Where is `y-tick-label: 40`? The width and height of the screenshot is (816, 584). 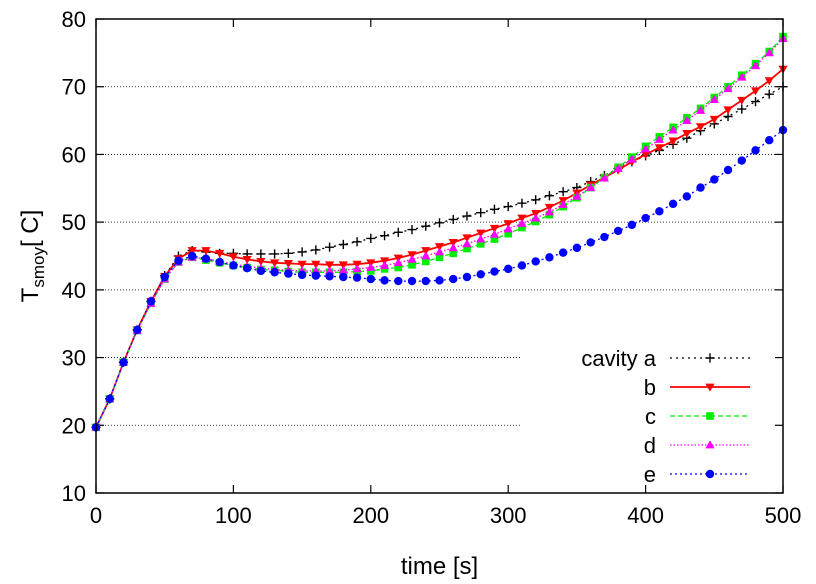
y-tick-label: 40 is located at coordinates (74, 290).